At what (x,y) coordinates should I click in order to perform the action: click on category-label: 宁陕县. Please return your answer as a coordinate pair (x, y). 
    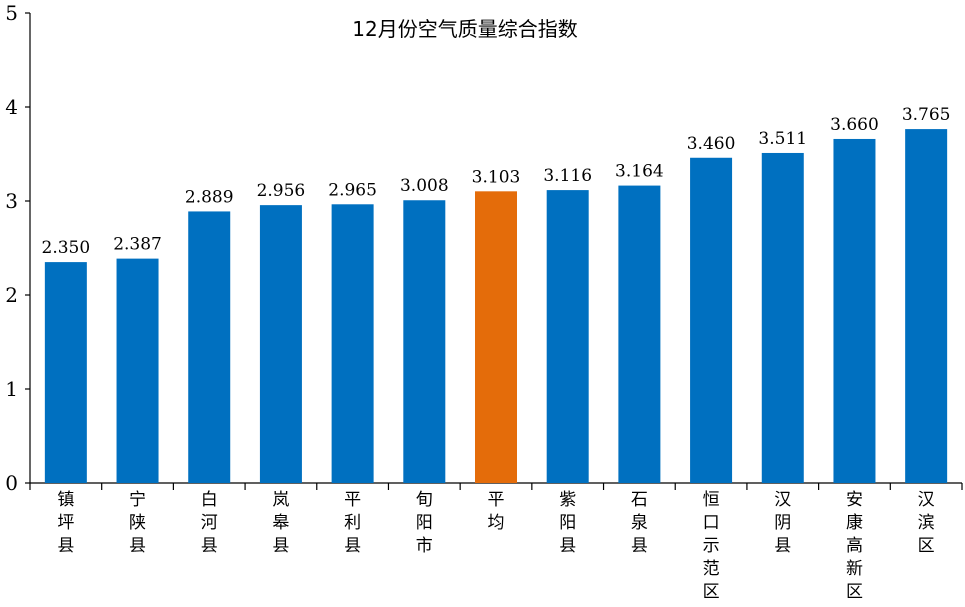
    Looking at the image, I should click on (137, 523).